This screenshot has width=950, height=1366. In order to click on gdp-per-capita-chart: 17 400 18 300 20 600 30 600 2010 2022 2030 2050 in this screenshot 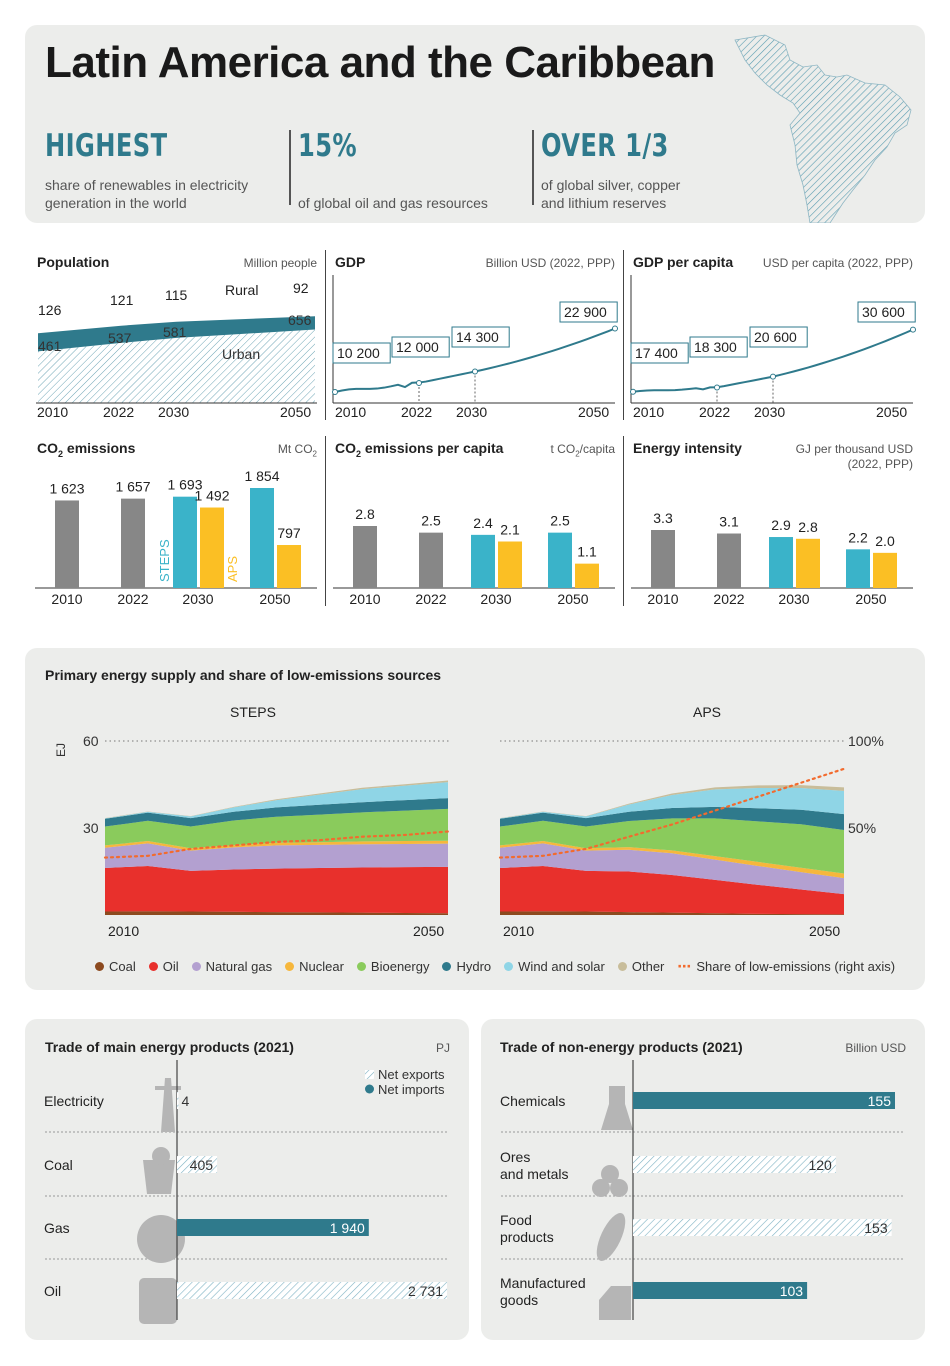, I will do `click(773, 347)`.